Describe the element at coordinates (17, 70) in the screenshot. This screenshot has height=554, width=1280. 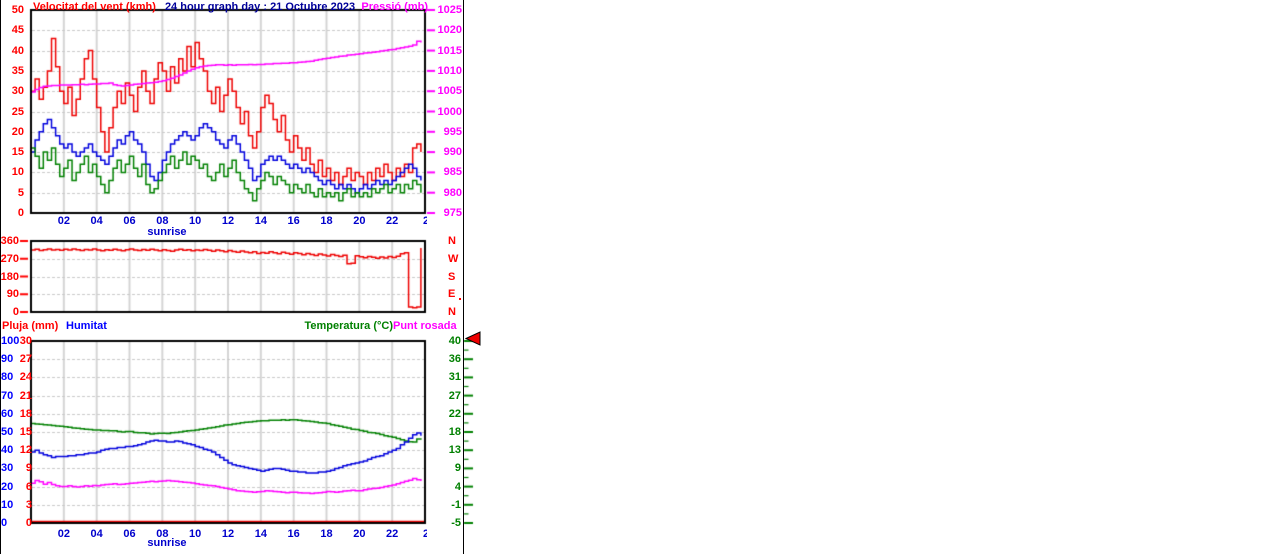
I see `wind-speed-tick: 35` at that location.